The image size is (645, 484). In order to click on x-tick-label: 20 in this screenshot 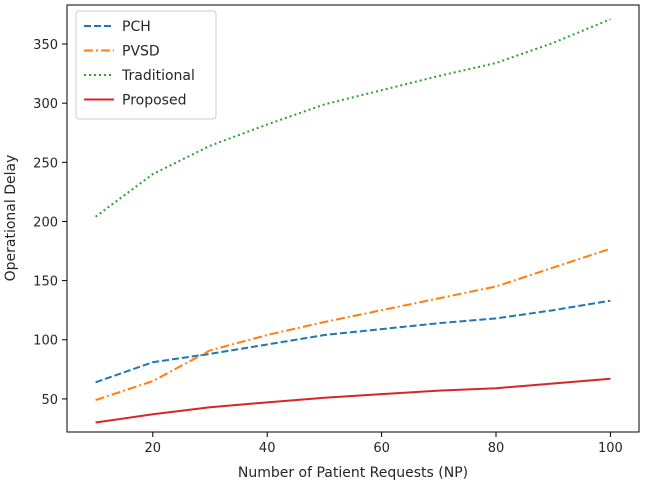, I will do `click(153, 448)`.